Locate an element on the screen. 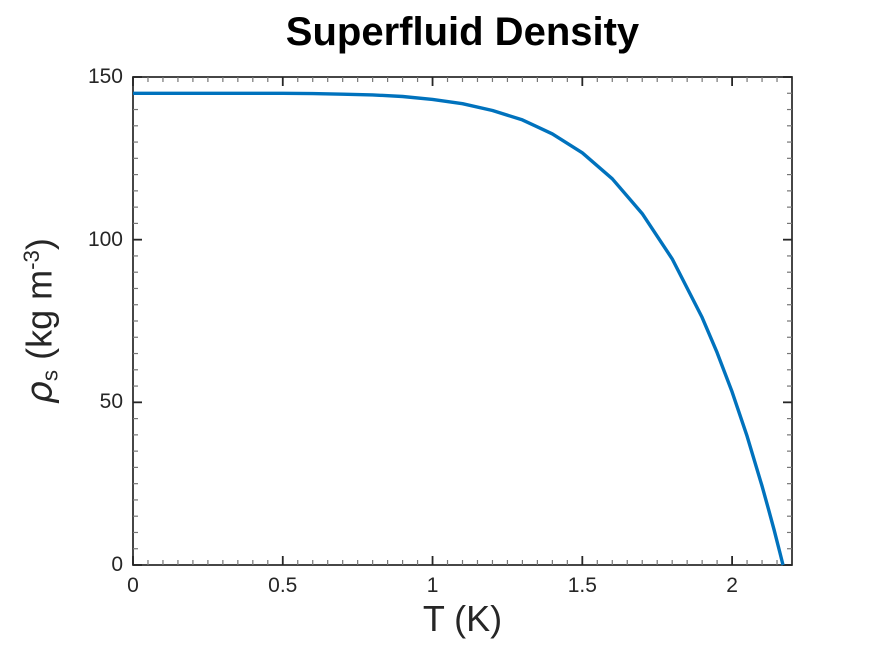  y-unit-exponent: -3 is located at coordinates (31, 260).